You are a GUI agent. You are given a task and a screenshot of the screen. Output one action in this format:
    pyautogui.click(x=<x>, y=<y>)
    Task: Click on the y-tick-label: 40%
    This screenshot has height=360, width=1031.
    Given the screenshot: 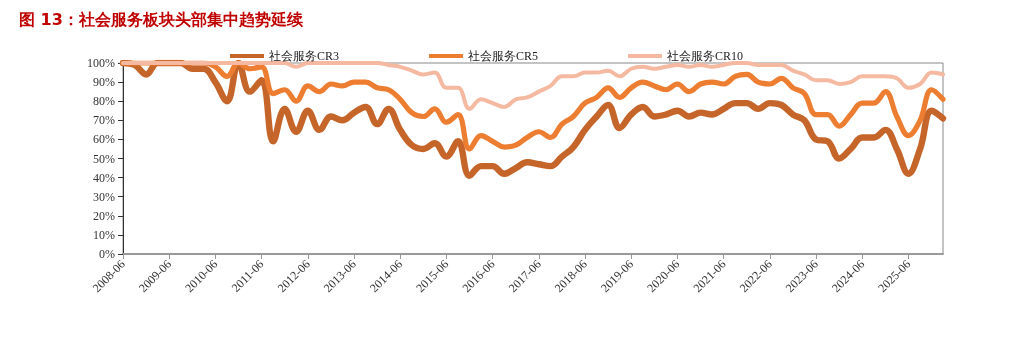 What is the action you would take?
    pyautogui.click(x=104, y=177)
    